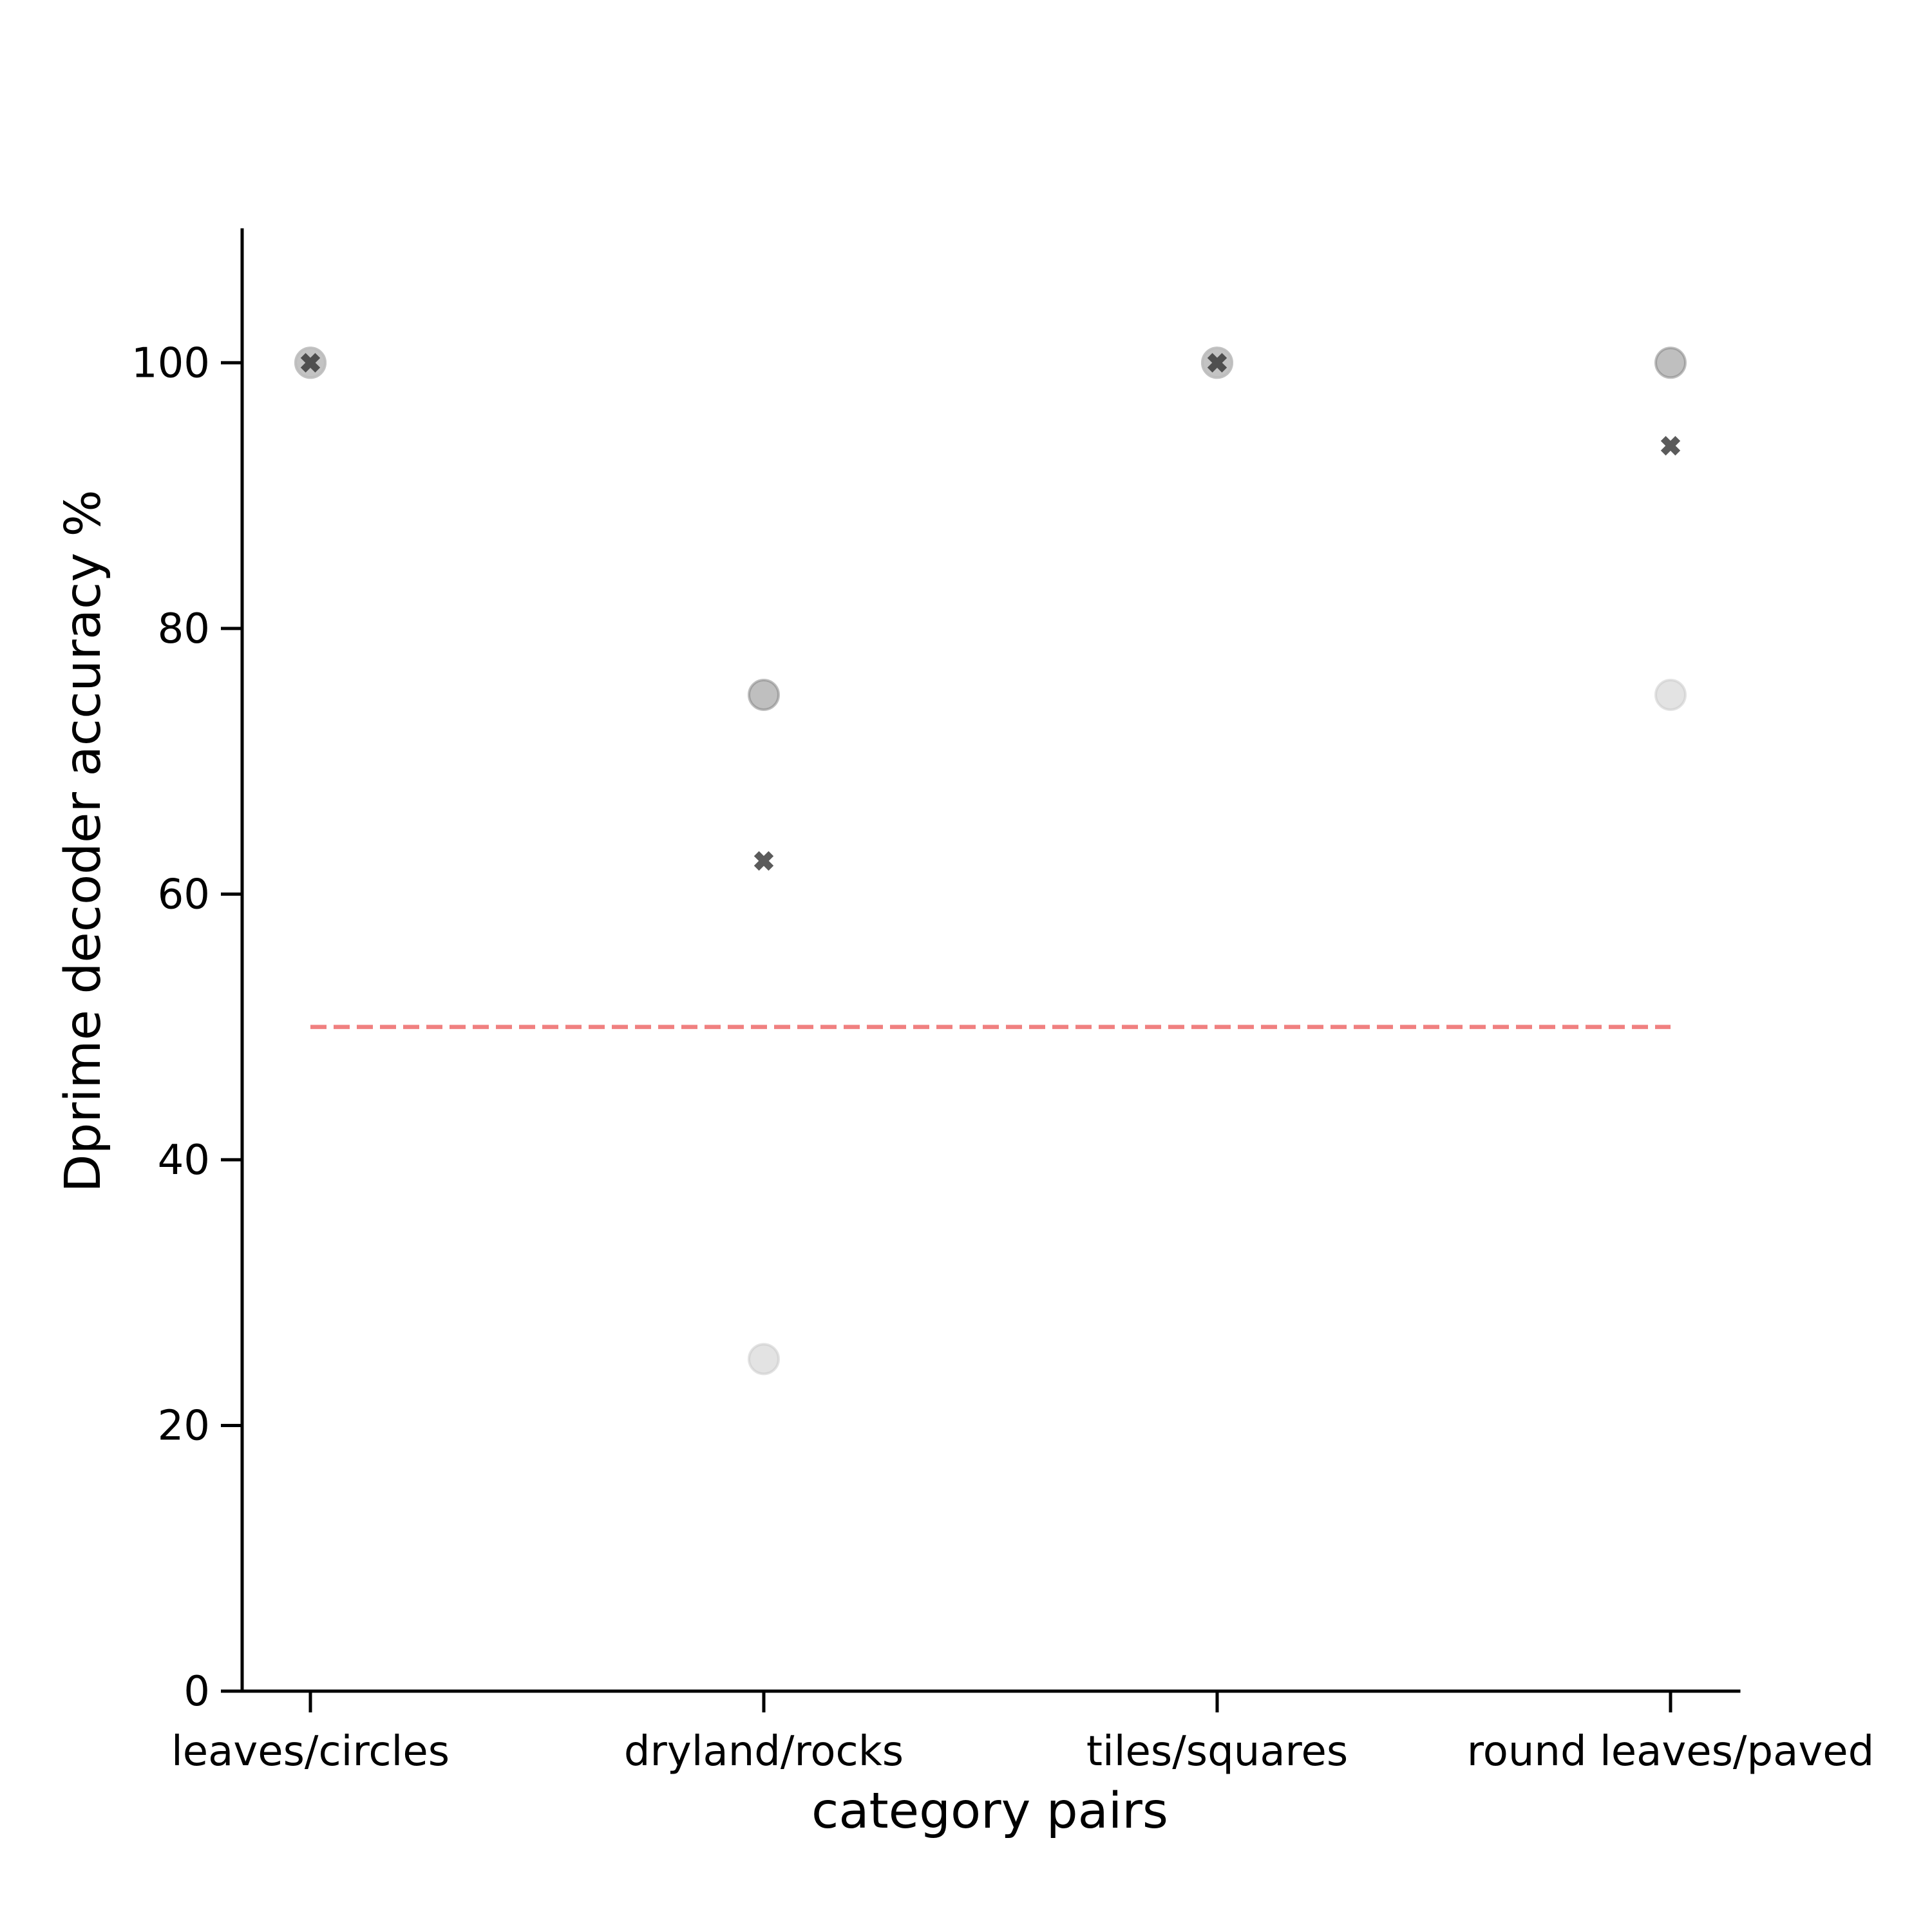 The height and width of the screenshot is (1932, 1932). What do you see at coordinates (184, 629) in the screenshot?
I see `y-tick-label: 80` at bounding box center [184, 629].